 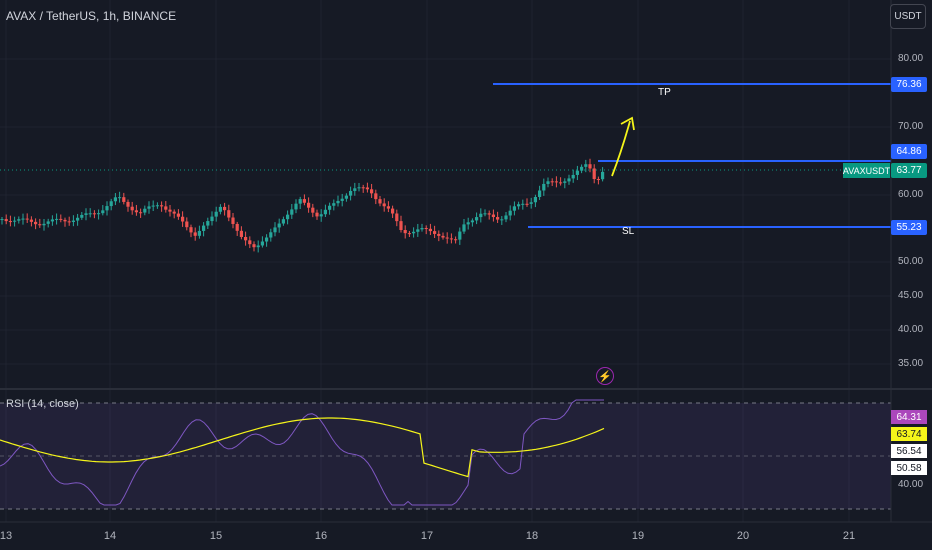 I want to click on rsi-legend: RSI (14, close), so click(x=42, y=404).